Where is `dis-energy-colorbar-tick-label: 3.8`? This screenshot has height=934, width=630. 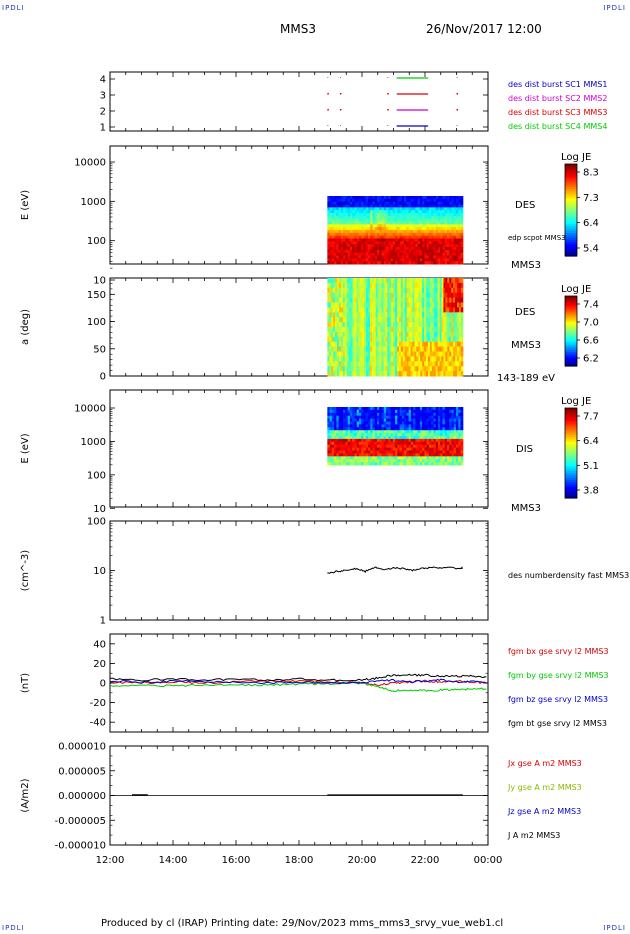 dis-energy-colorbar-tick-label: 3.8 is located at coordinates (591, 491).